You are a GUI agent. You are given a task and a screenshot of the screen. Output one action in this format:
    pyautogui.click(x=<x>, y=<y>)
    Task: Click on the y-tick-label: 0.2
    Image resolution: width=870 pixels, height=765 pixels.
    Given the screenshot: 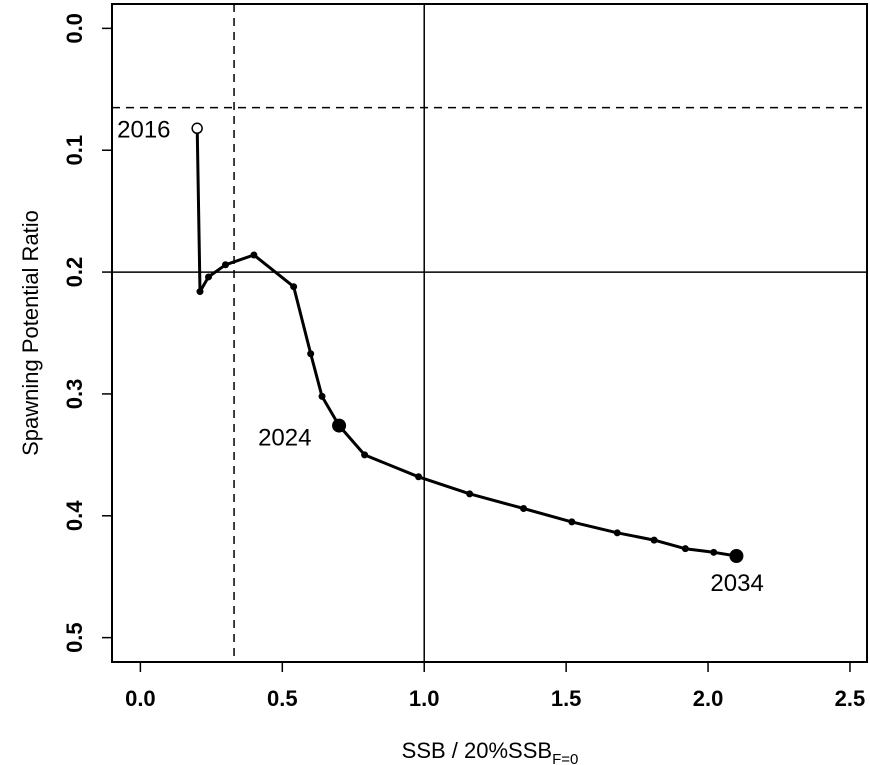 What is the action you would take?
    pyautogui.click(x=74, y=272)
    